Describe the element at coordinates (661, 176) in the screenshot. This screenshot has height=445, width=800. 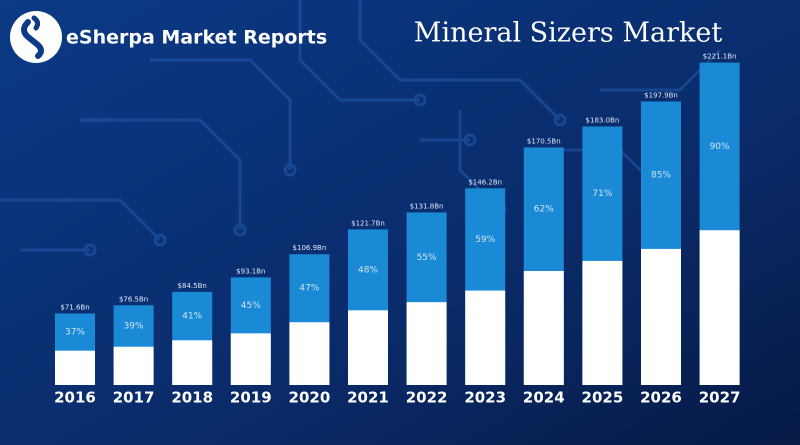
I see `share-label: 85%` at that location.